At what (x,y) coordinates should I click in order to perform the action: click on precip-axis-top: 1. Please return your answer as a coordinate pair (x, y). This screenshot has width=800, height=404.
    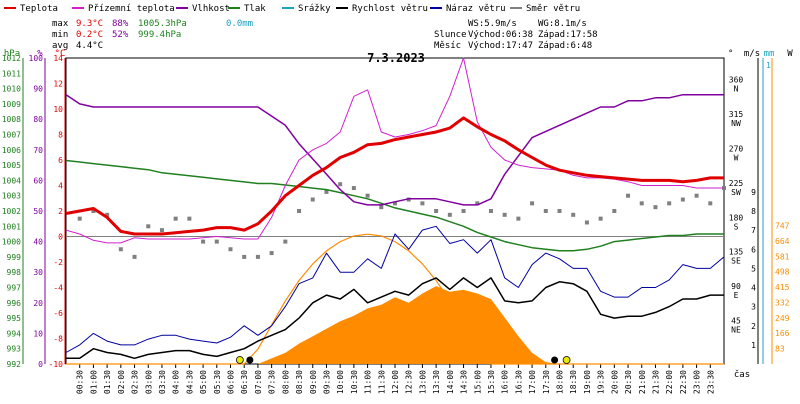
    Looking at the image, I should click on (768, 65).